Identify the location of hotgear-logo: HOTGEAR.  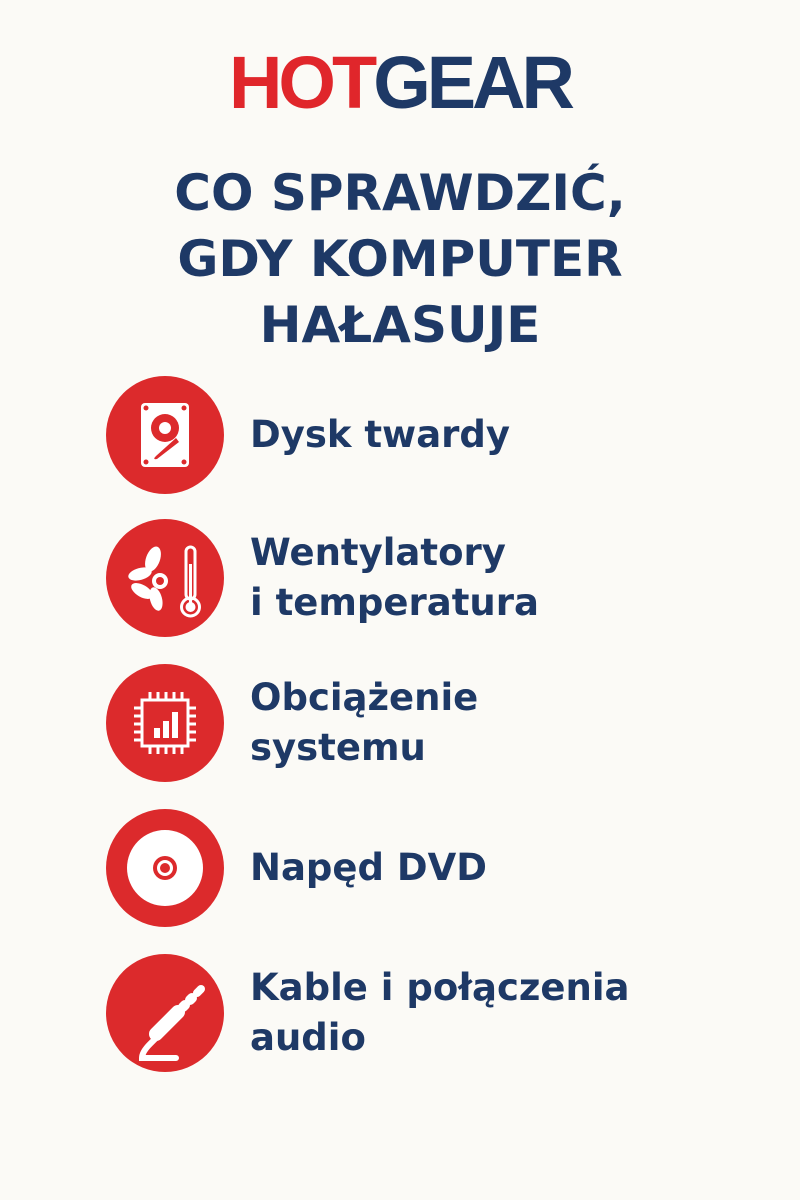
(400, 83).